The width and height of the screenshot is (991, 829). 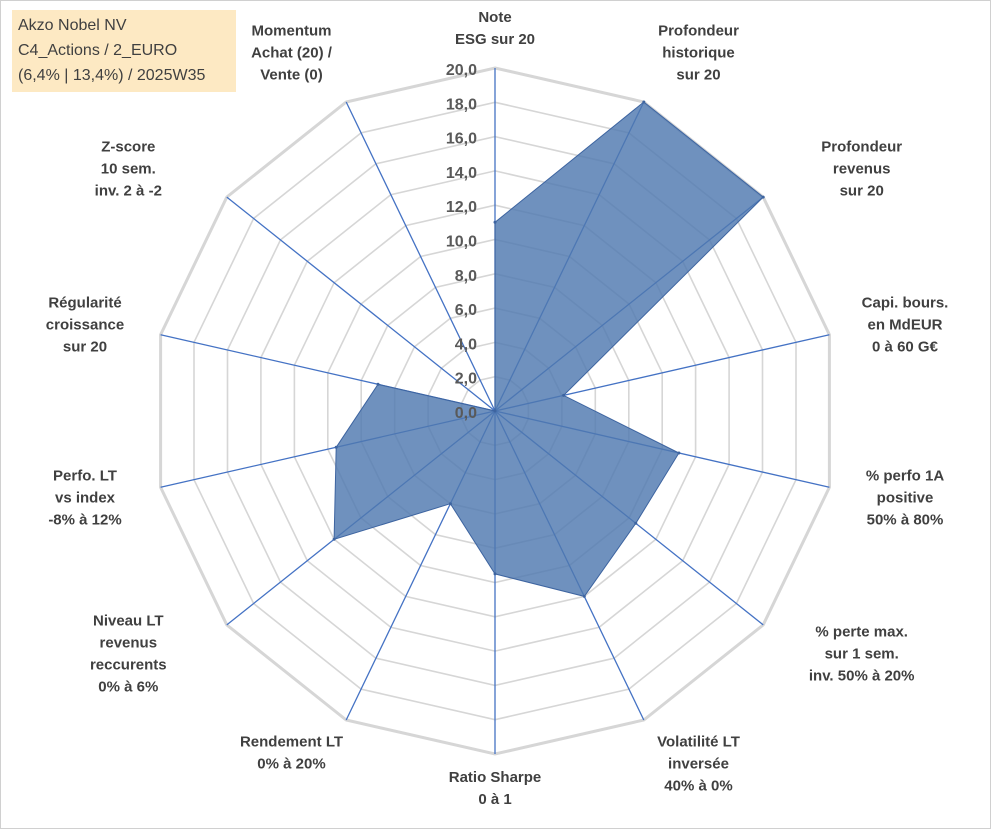 I want to click on axis-label-line: inversée, so click(x=698, y=763).